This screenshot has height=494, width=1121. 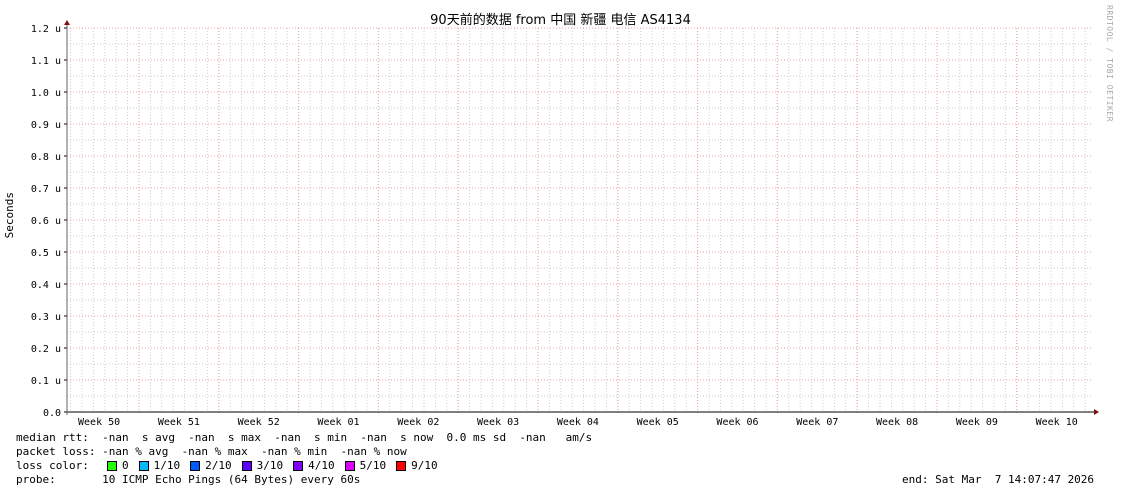 What do you see at coordinates (46, 285) in the screenshot?
I see `y-tick-label: 0.4 u` at bounding box center [46, 285].